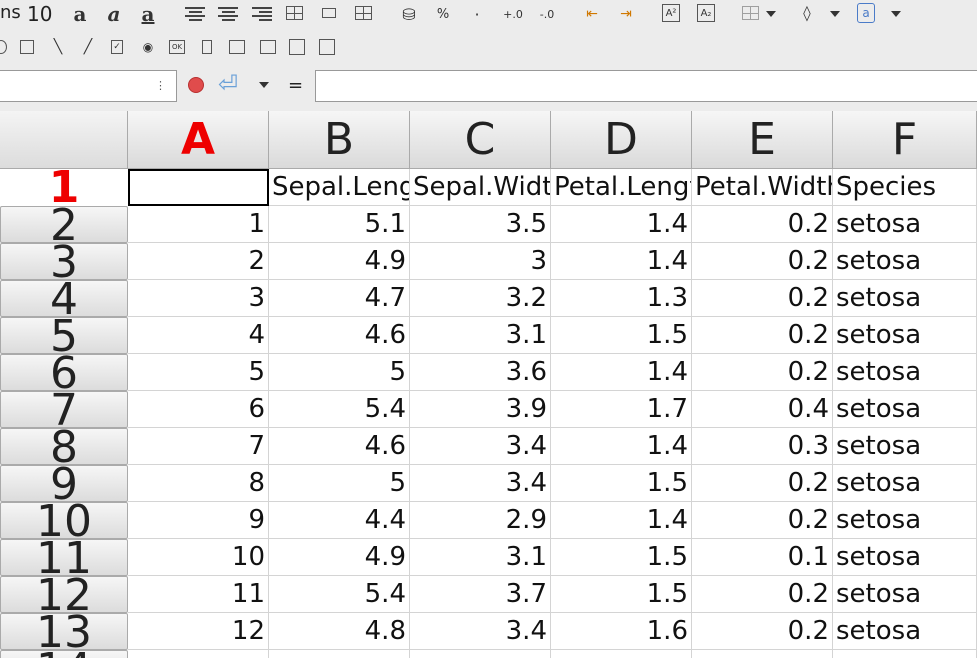  Describe the element at coordinates (64, 187) in the screenshot. I see `row-header-1: 1` at that location.